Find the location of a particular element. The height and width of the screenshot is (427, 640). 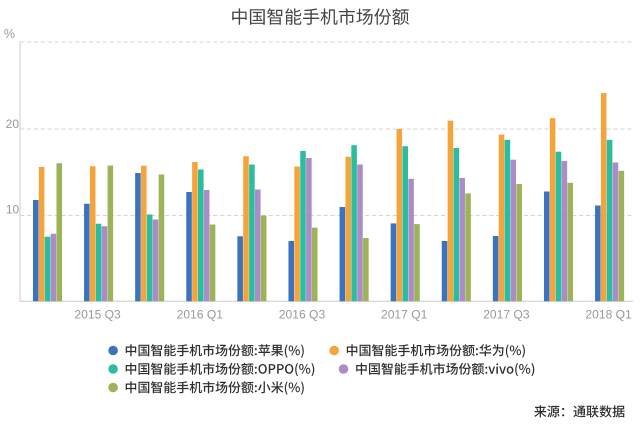

svg-text: 2017 Q3 is located at coordinates (506, 315).